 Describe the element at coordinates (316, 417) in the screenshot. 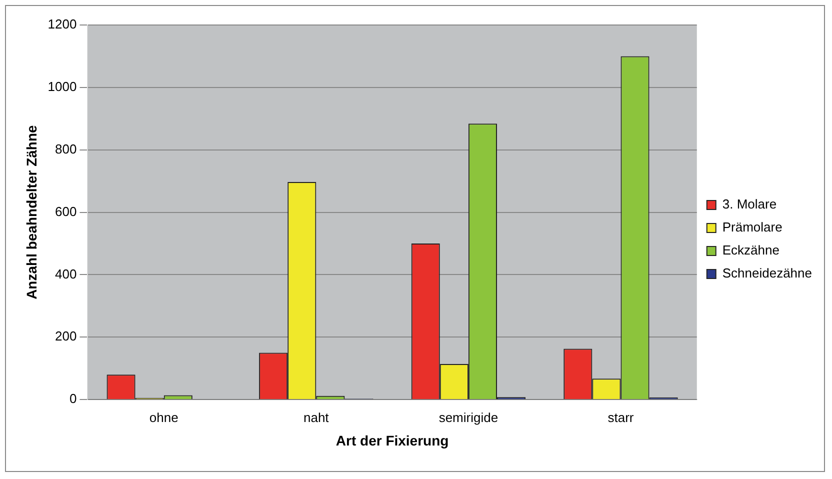

I see `x-tick-label: naht` at that location.